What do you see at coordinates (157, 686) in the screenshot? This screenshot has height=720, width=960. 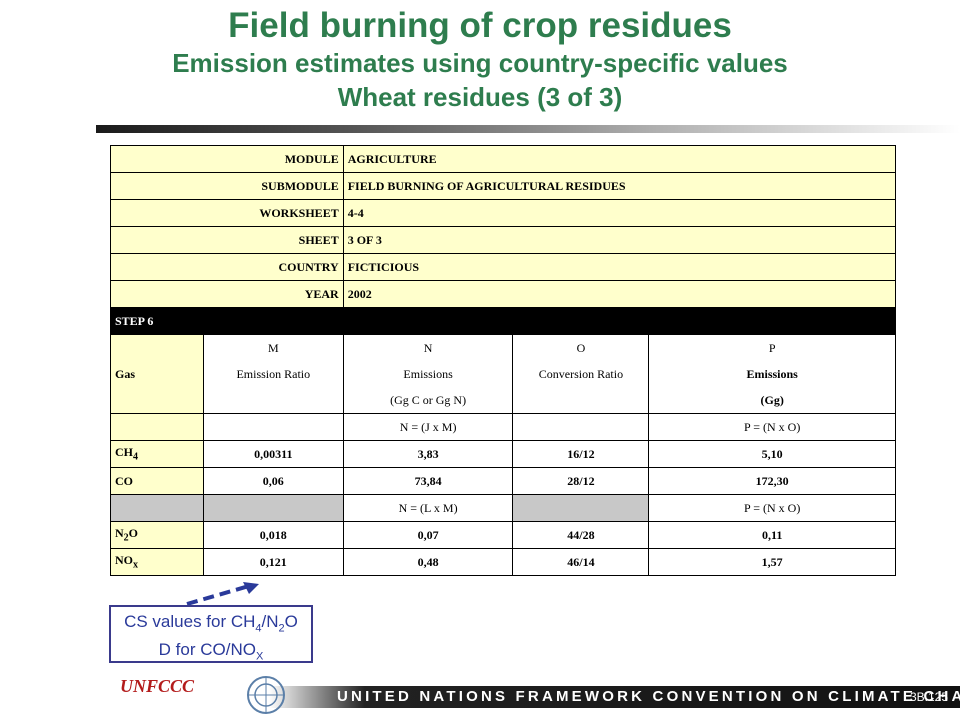 I see `unfccc-logo: UNFCCC` at bounding box center [157, 686].